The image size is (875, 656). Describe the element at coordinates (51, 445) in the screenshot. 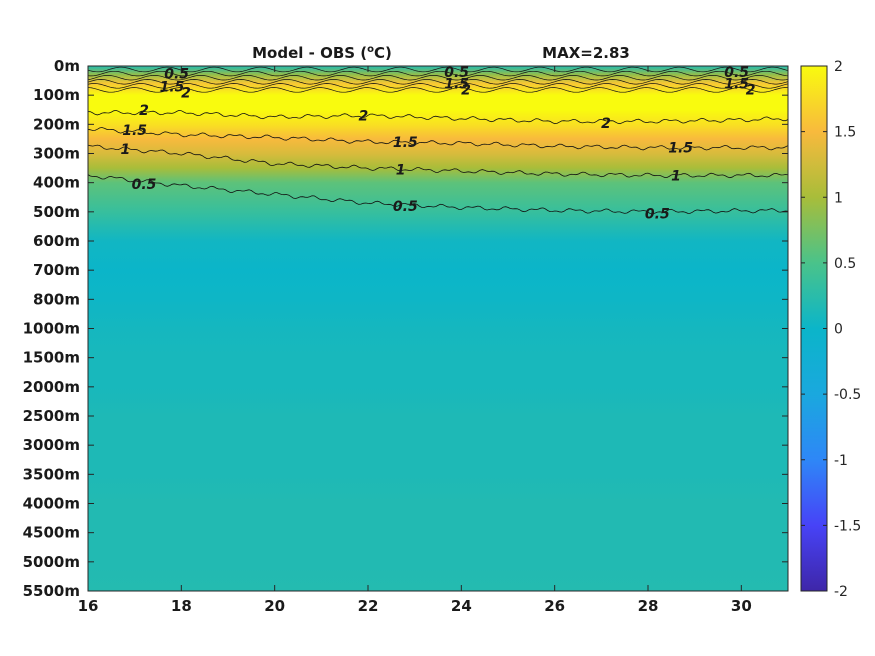

I see `y-tick-label: 3000m` at that location.